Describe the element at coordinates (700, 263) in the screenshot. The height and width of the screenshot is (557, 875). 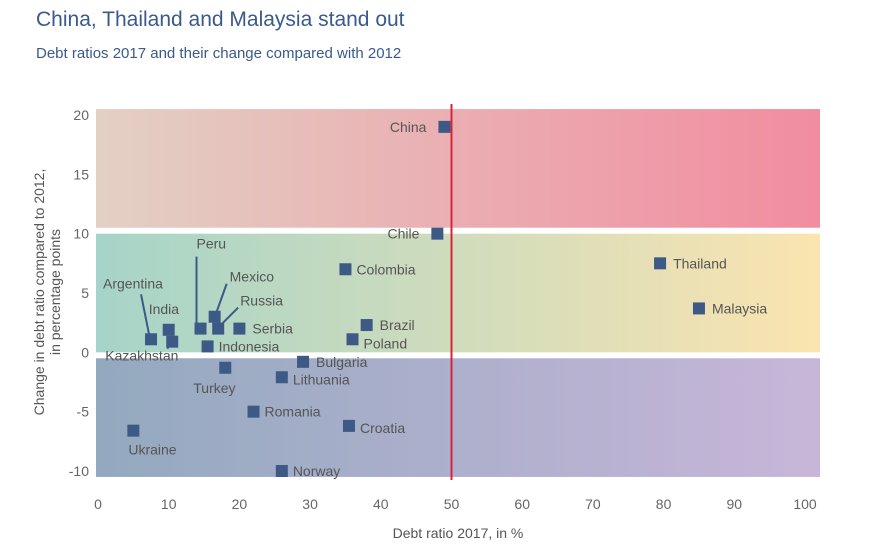
I see `label-thailand: Thailand` at that location.